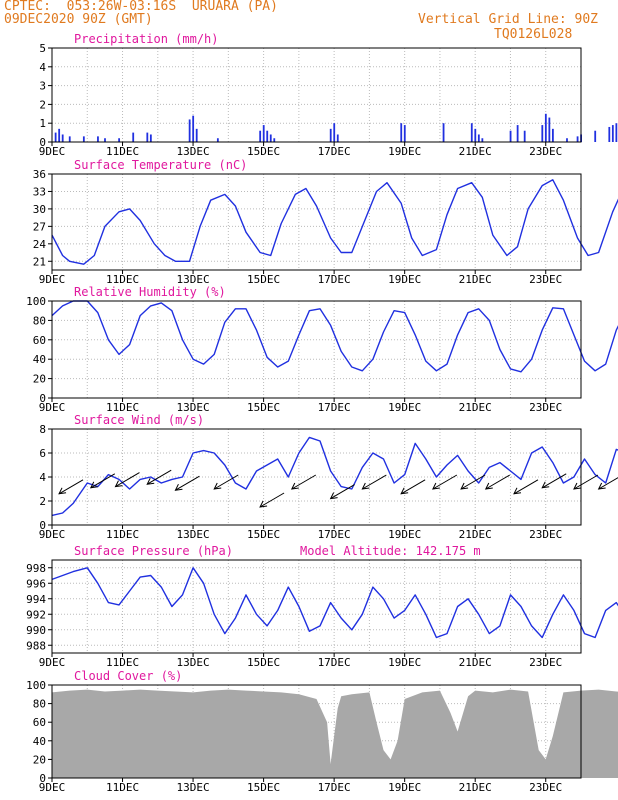  Describe the element at coordinates (160, 165) in the screenshot. I see `panel-title: Surface Temperature (nC)` at that location.